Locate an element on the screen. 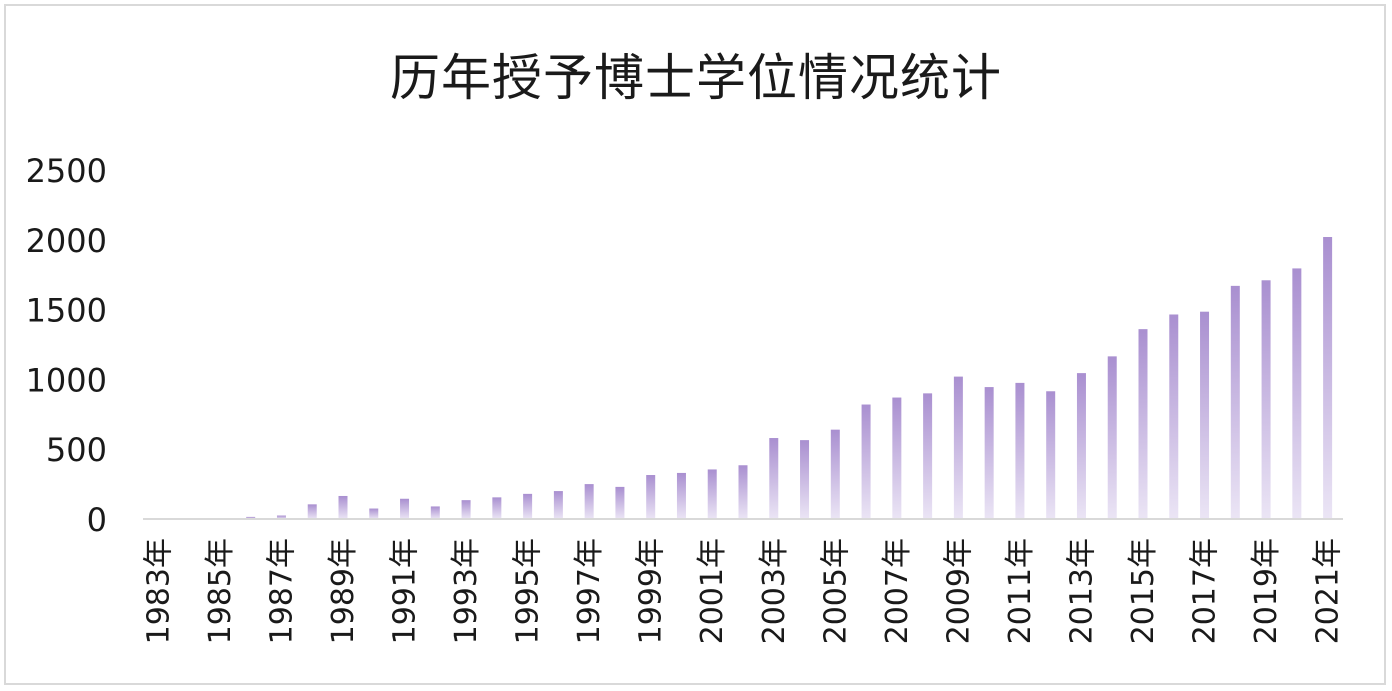 The image size is (1392, 691). bar-2009年 is located at coordinates (958, 447).